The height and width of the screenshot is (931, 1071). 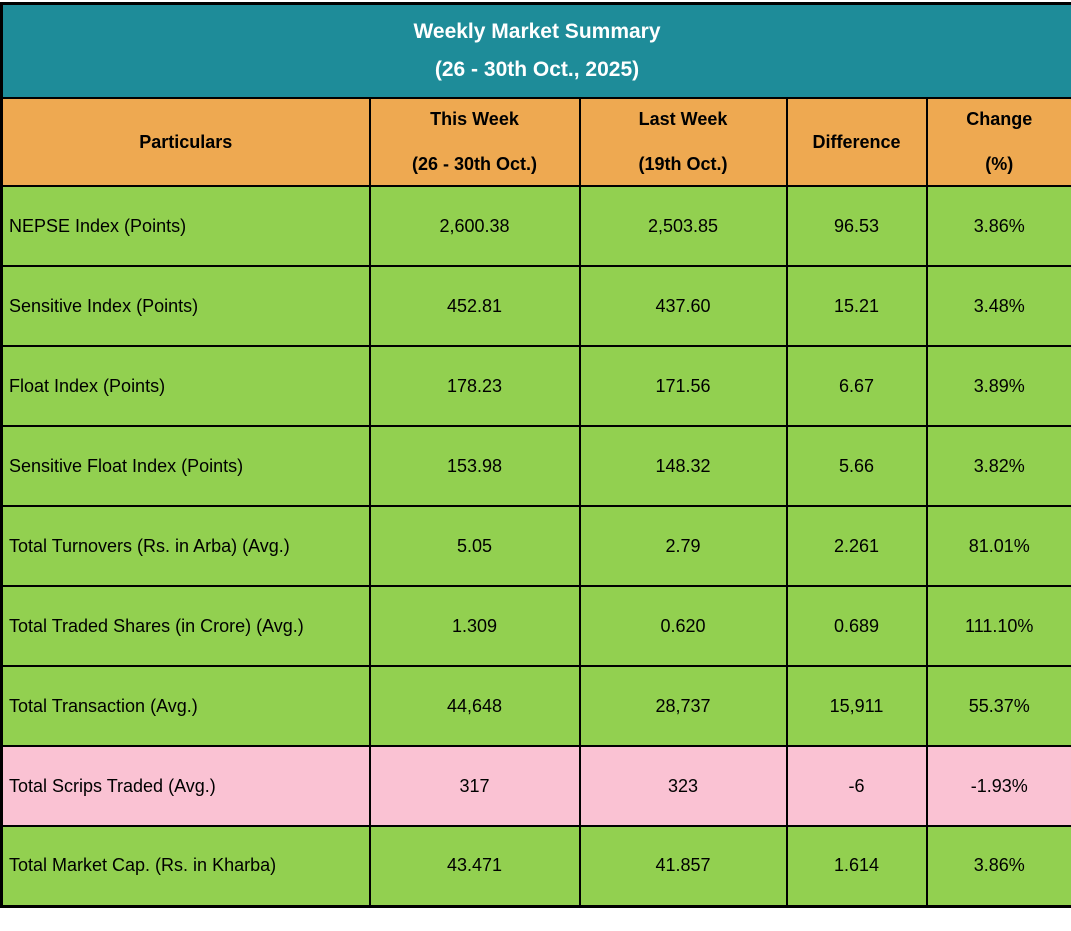 What do you see at coordinates (683, 119) in the screenshot?
I see `column-label: Last Week` at bounding box center [683, 119].